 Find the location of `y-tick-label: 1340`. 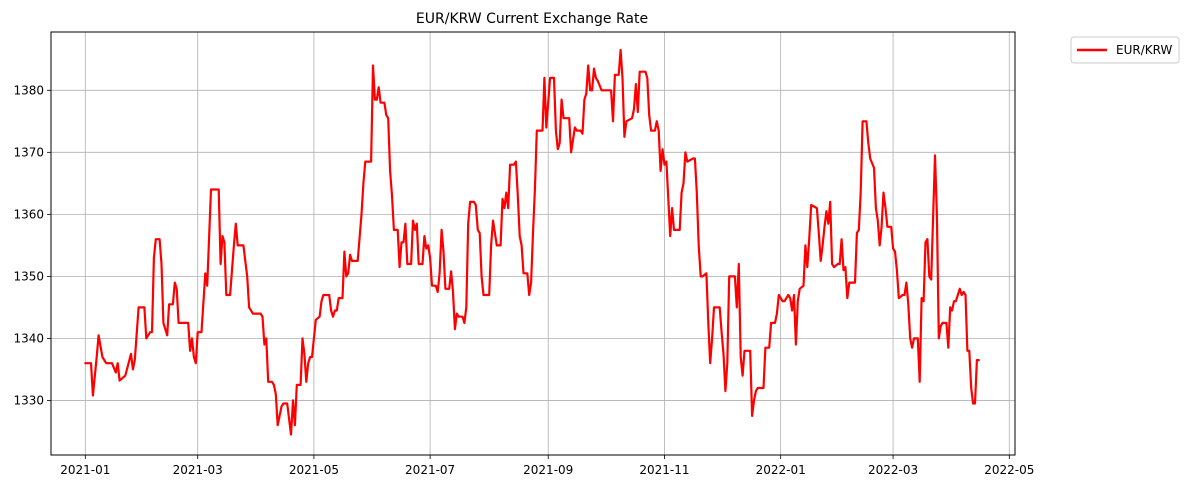

y-tick-label: 1340 is located at coordinates (28, 338).